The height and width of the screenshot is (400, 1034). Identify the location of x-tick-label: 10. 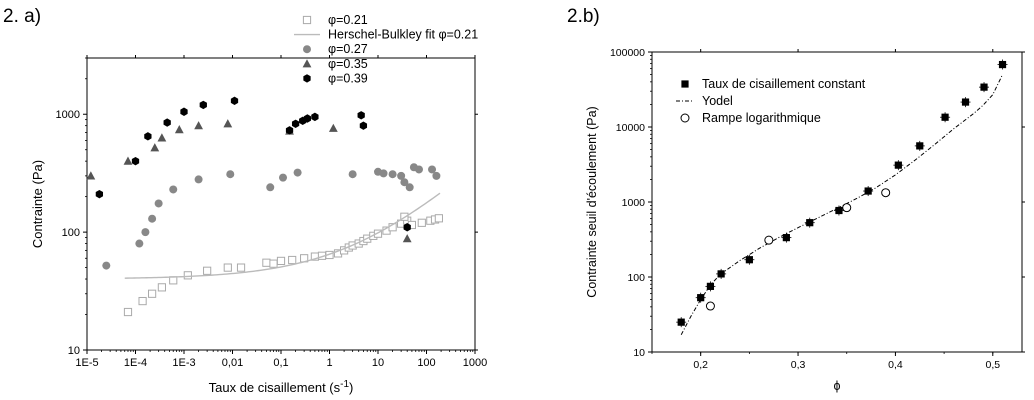
(378, 363).